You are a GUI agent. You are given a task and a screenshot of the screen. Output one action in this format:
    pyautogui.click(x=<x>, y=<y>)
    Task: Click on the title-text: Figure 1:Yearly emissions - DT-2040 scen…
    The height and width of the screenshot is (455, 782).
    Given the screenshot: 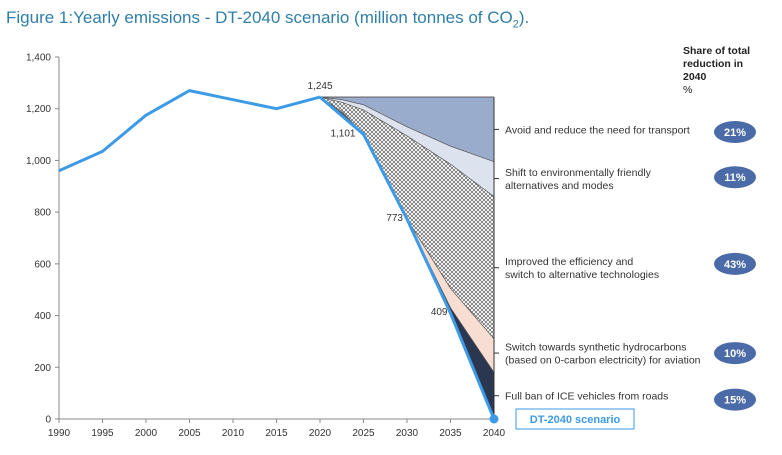 What is the action you would take?
    pyautogui.click(x=259, y=17)
    